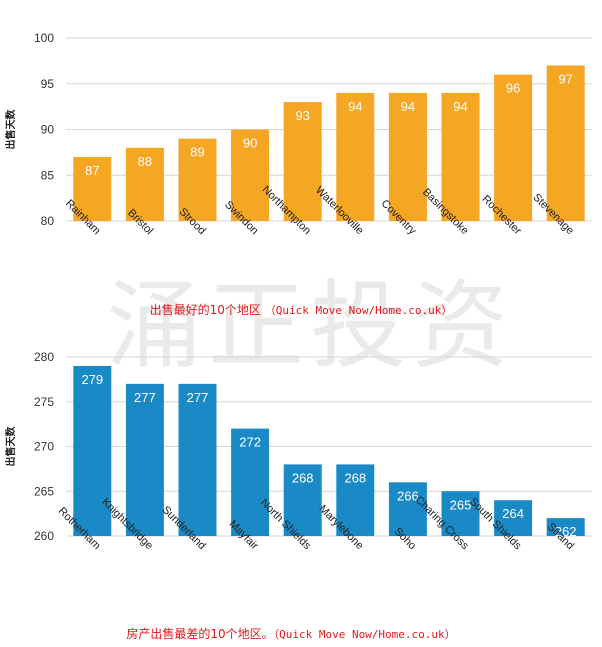 The width and height of the screenshot is (602, 647). Describe the element at coordinates (92, 379) in the screenshot. I see `bar-value-label: 279` at that location.